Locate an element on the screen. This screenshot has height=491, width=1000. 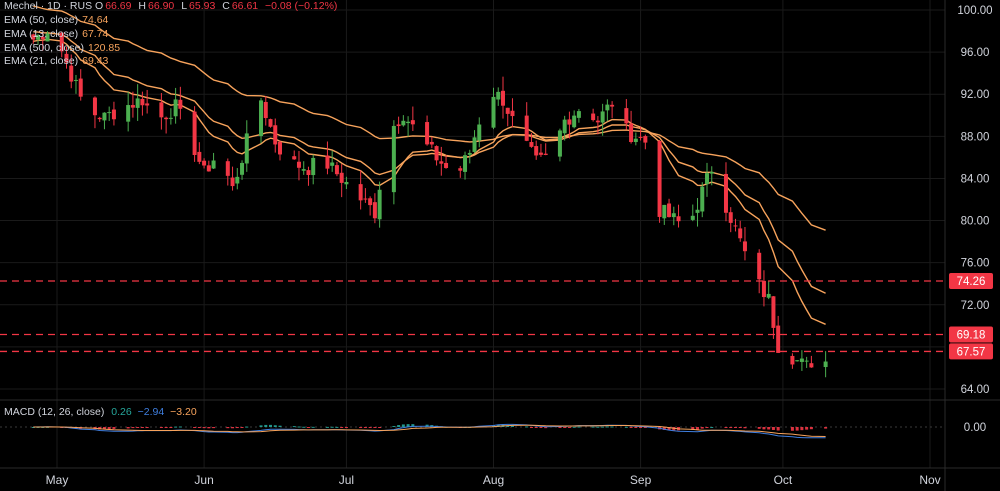
indicator-ema-50: EMA (50, close) 74.64 is located at coordinates (56, 21).